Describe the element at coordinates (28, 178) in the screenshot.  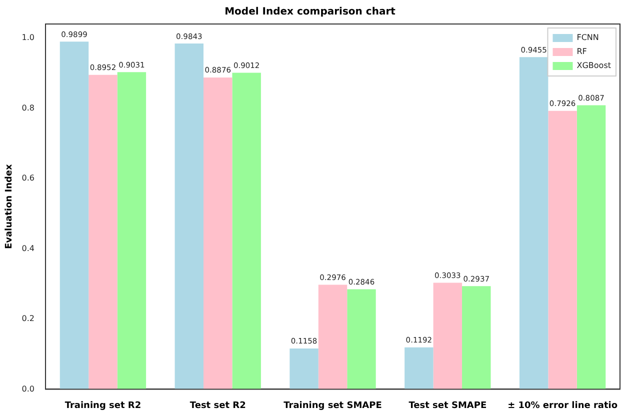
I see `y-tick-label: 0.6` at that location.